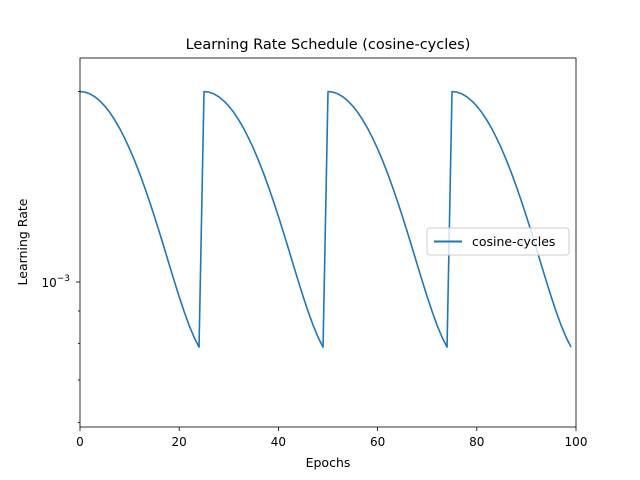 The image size is (640, 480). Describe the element at coordinates (179, 442) in the screenshot. I see `x-tick-label: 20` at that location.